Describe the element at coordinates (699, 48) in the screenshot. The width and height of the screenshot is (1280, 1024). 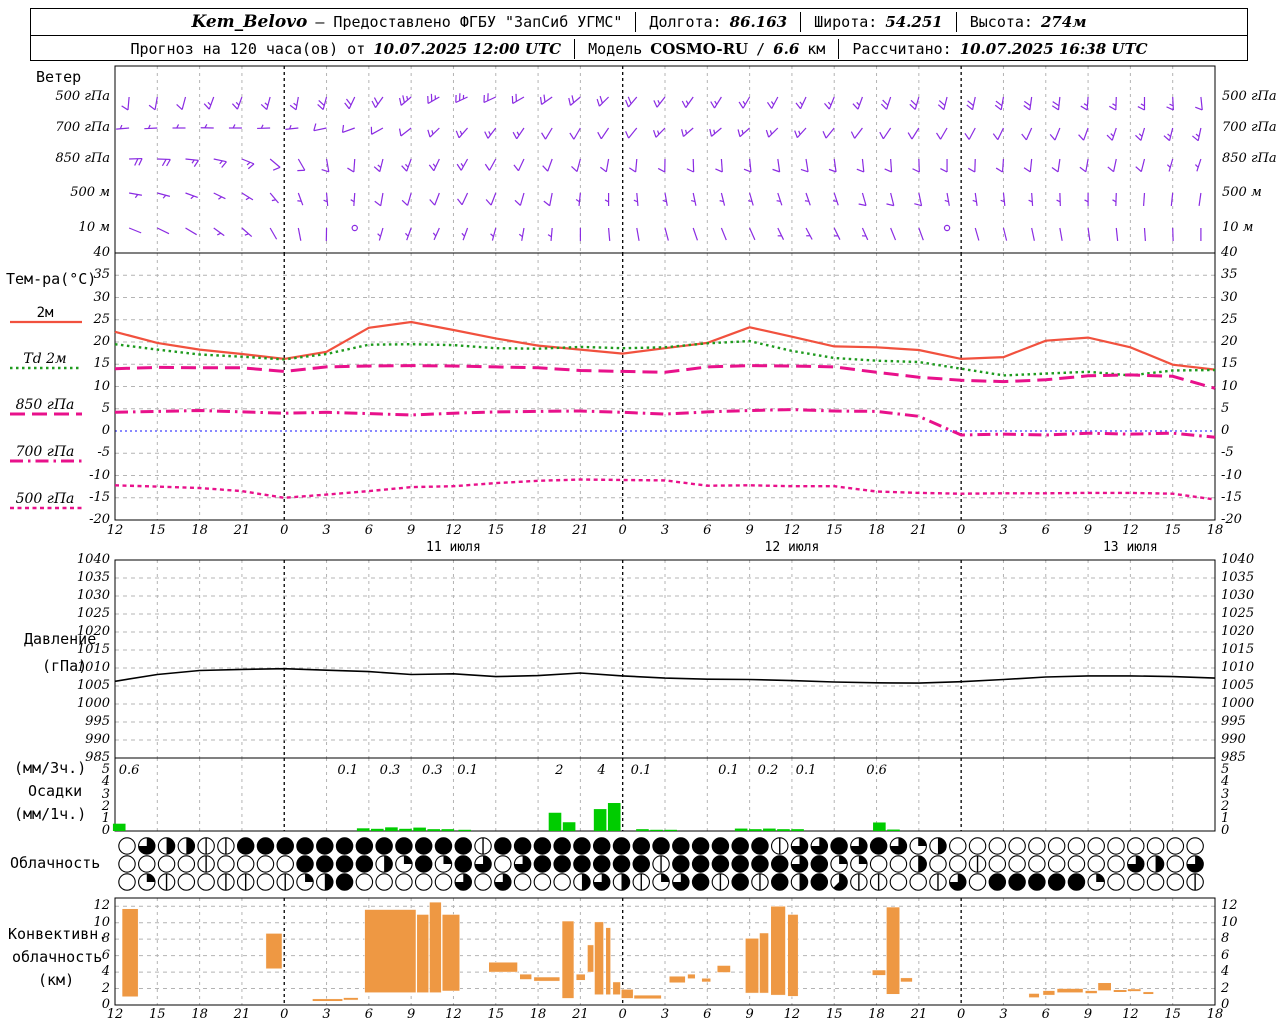
I see `model-name: COSMO-RU` at that location.